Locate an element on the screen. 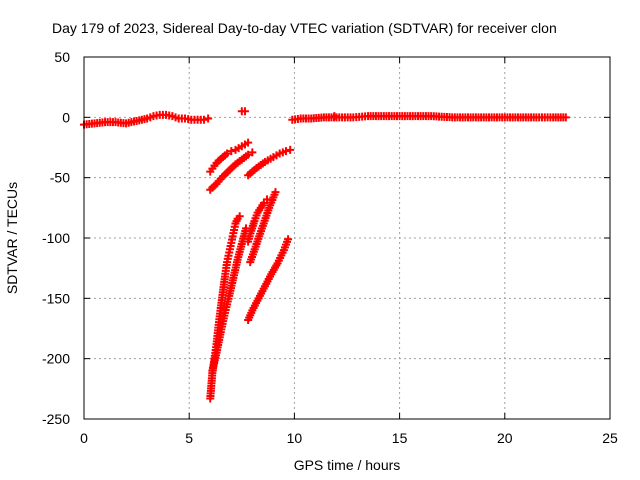 This screenshot has width=640, height=480. x-tick-label: 25 is located at coordinates (610, 438).